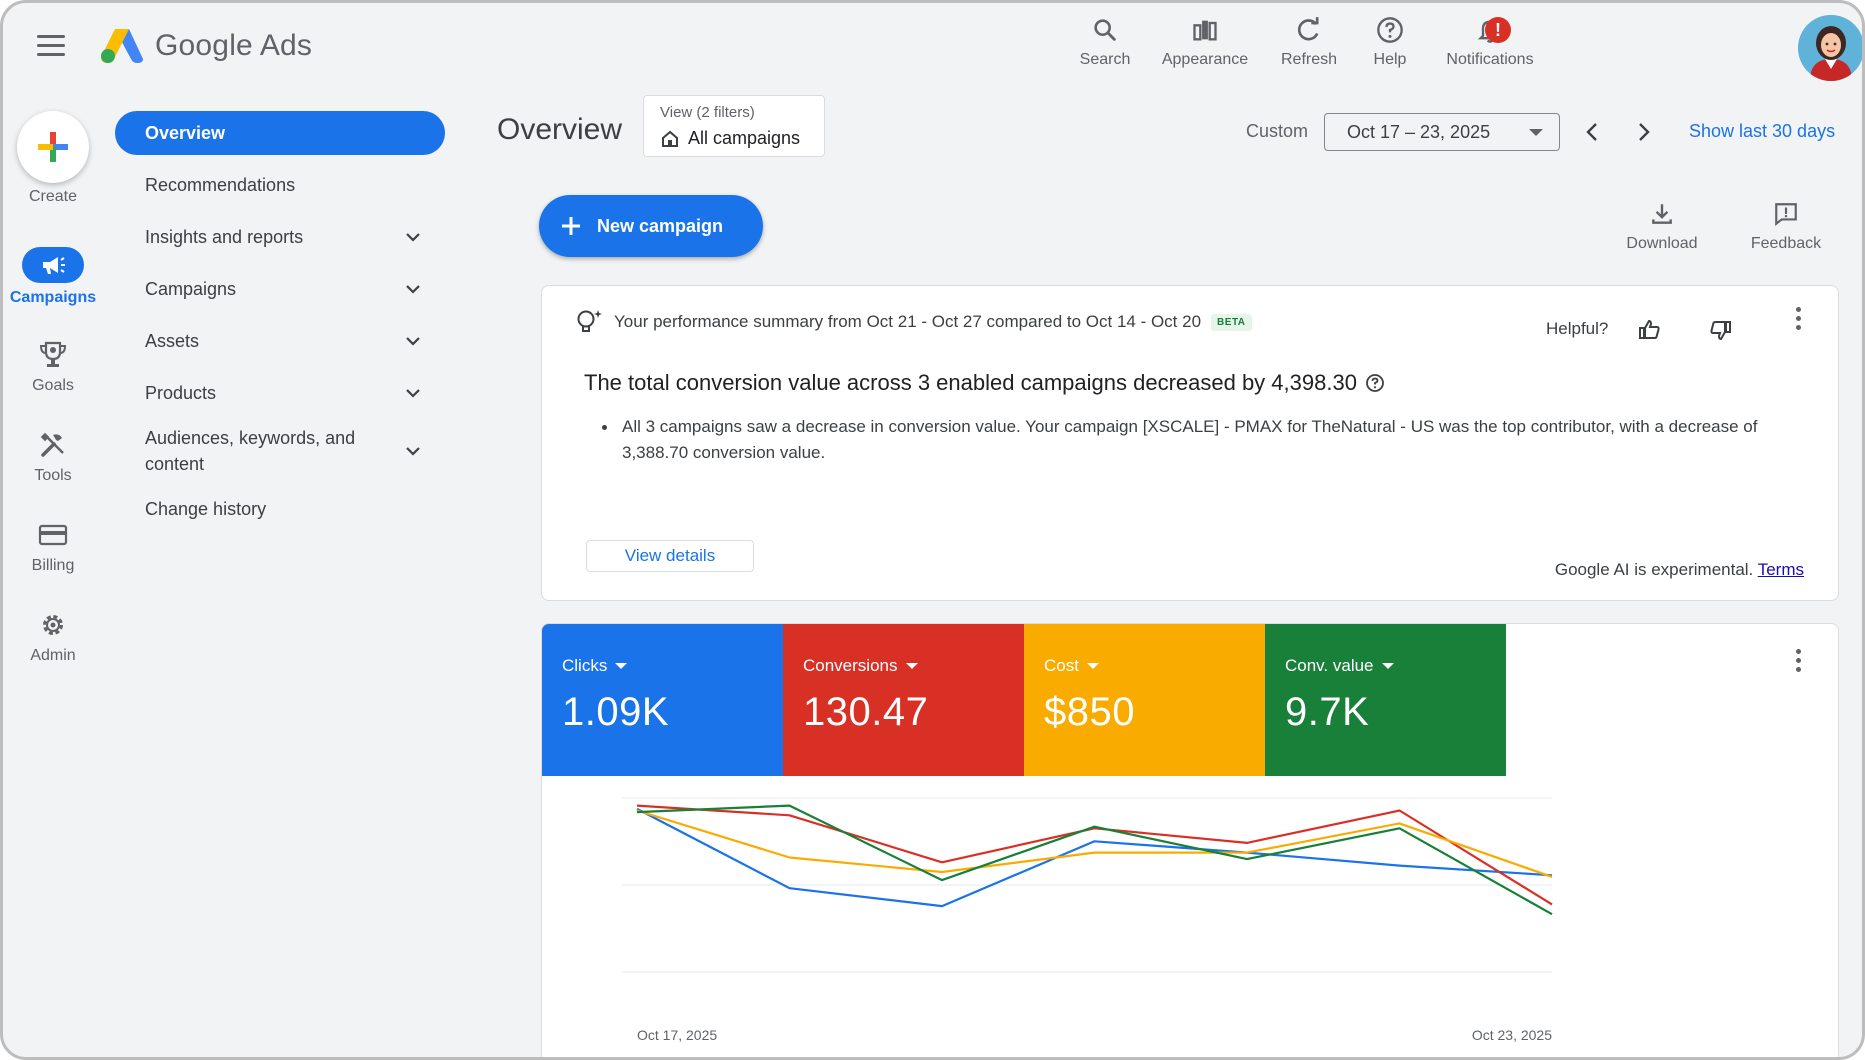  I want to click on google-ads-logo-icon, so click(122, 46).